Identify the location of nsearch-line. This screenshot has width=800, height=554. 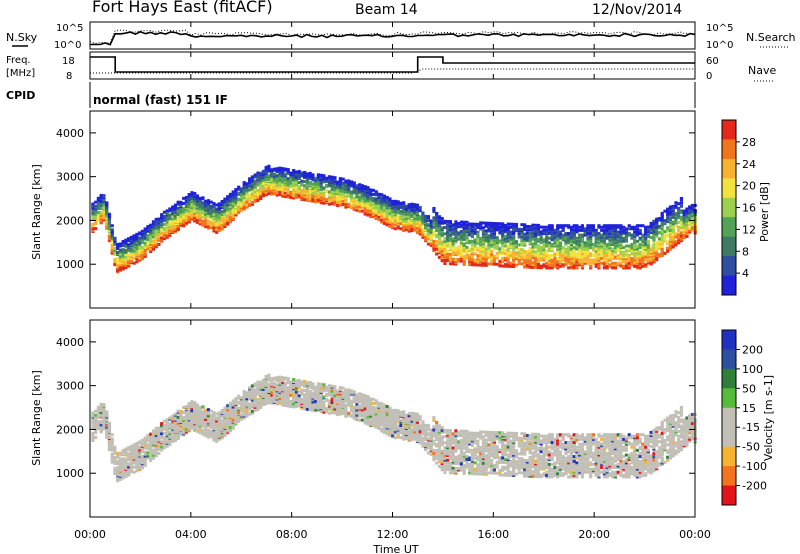
(392, 37).